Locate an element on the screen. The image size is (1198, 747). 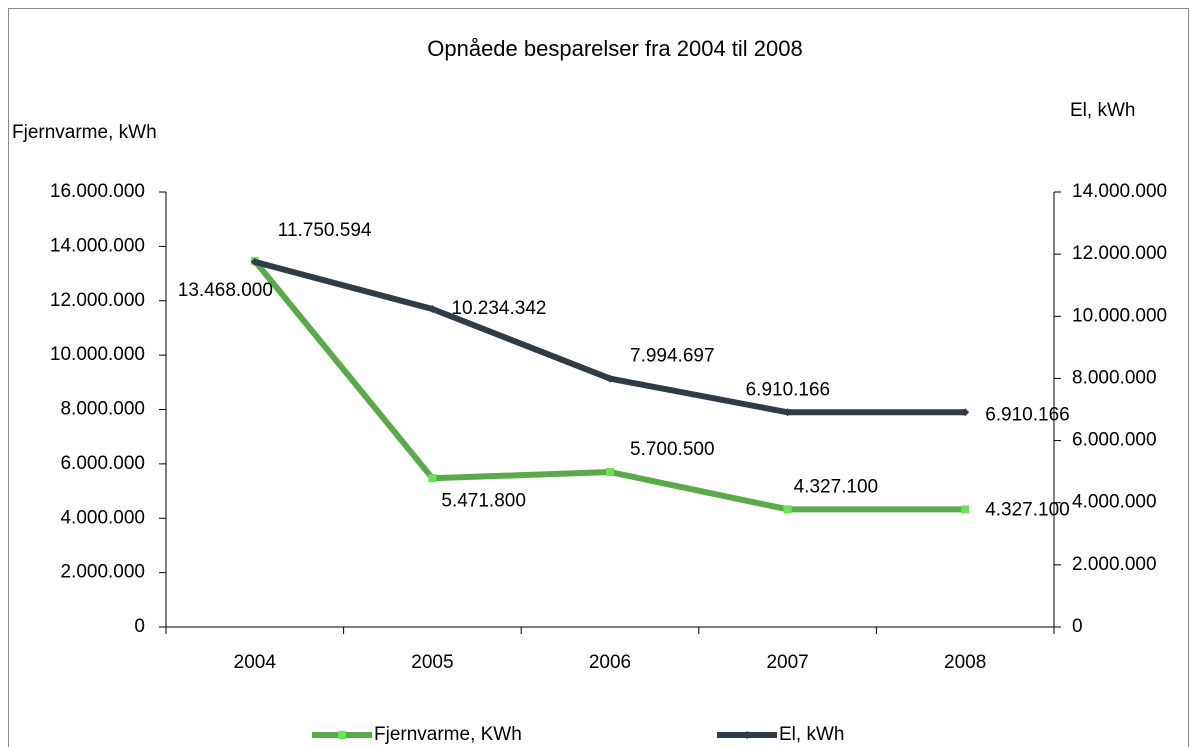
y-tick-label: 16.000.000 is located at coordinates (97, 191).